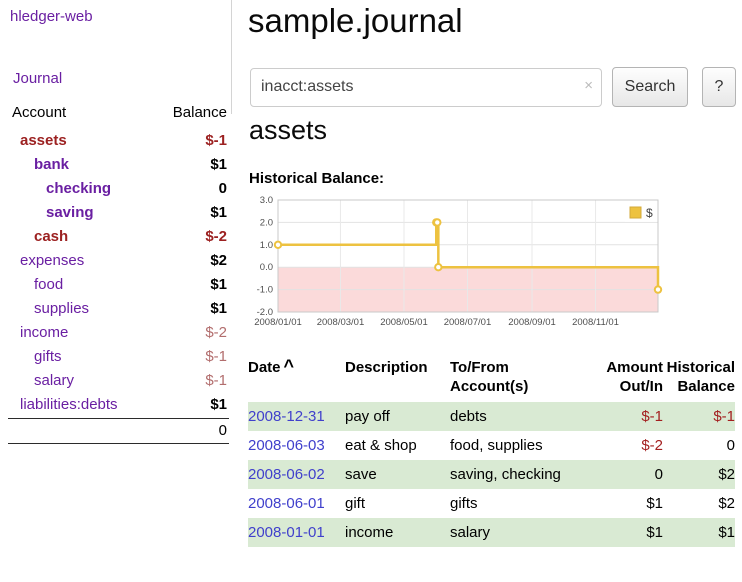  Describe the element at coordinates (724, 416) in the screenshot. I see `transaction-balance: $-1` at that location.